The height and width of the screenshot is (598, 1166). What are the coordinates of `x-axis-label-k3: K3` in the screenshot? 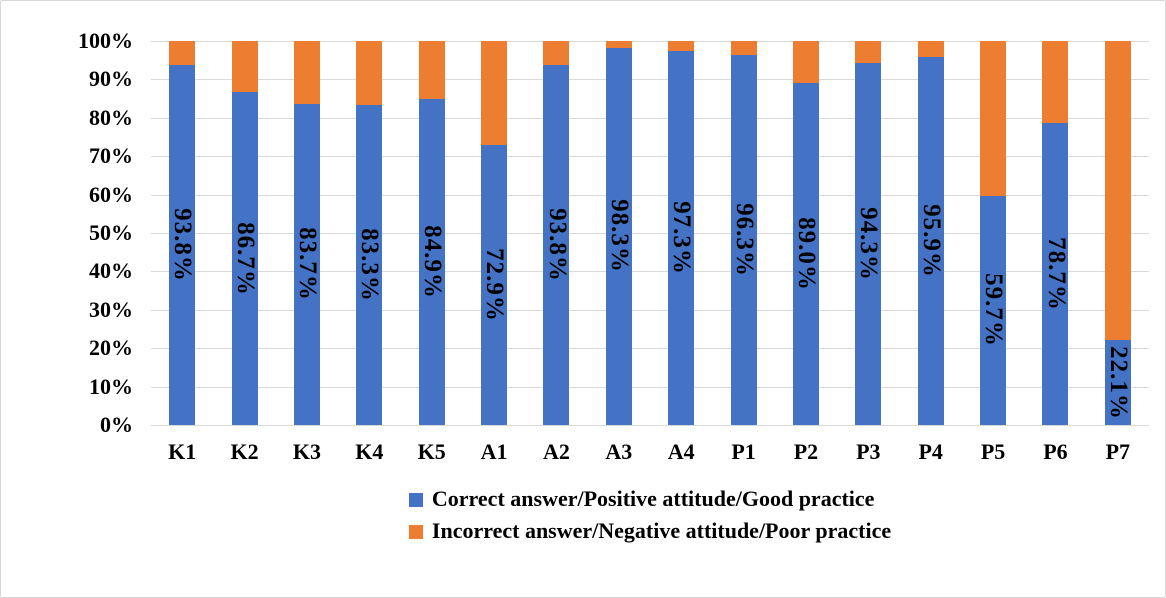 It's located at (306, 451).